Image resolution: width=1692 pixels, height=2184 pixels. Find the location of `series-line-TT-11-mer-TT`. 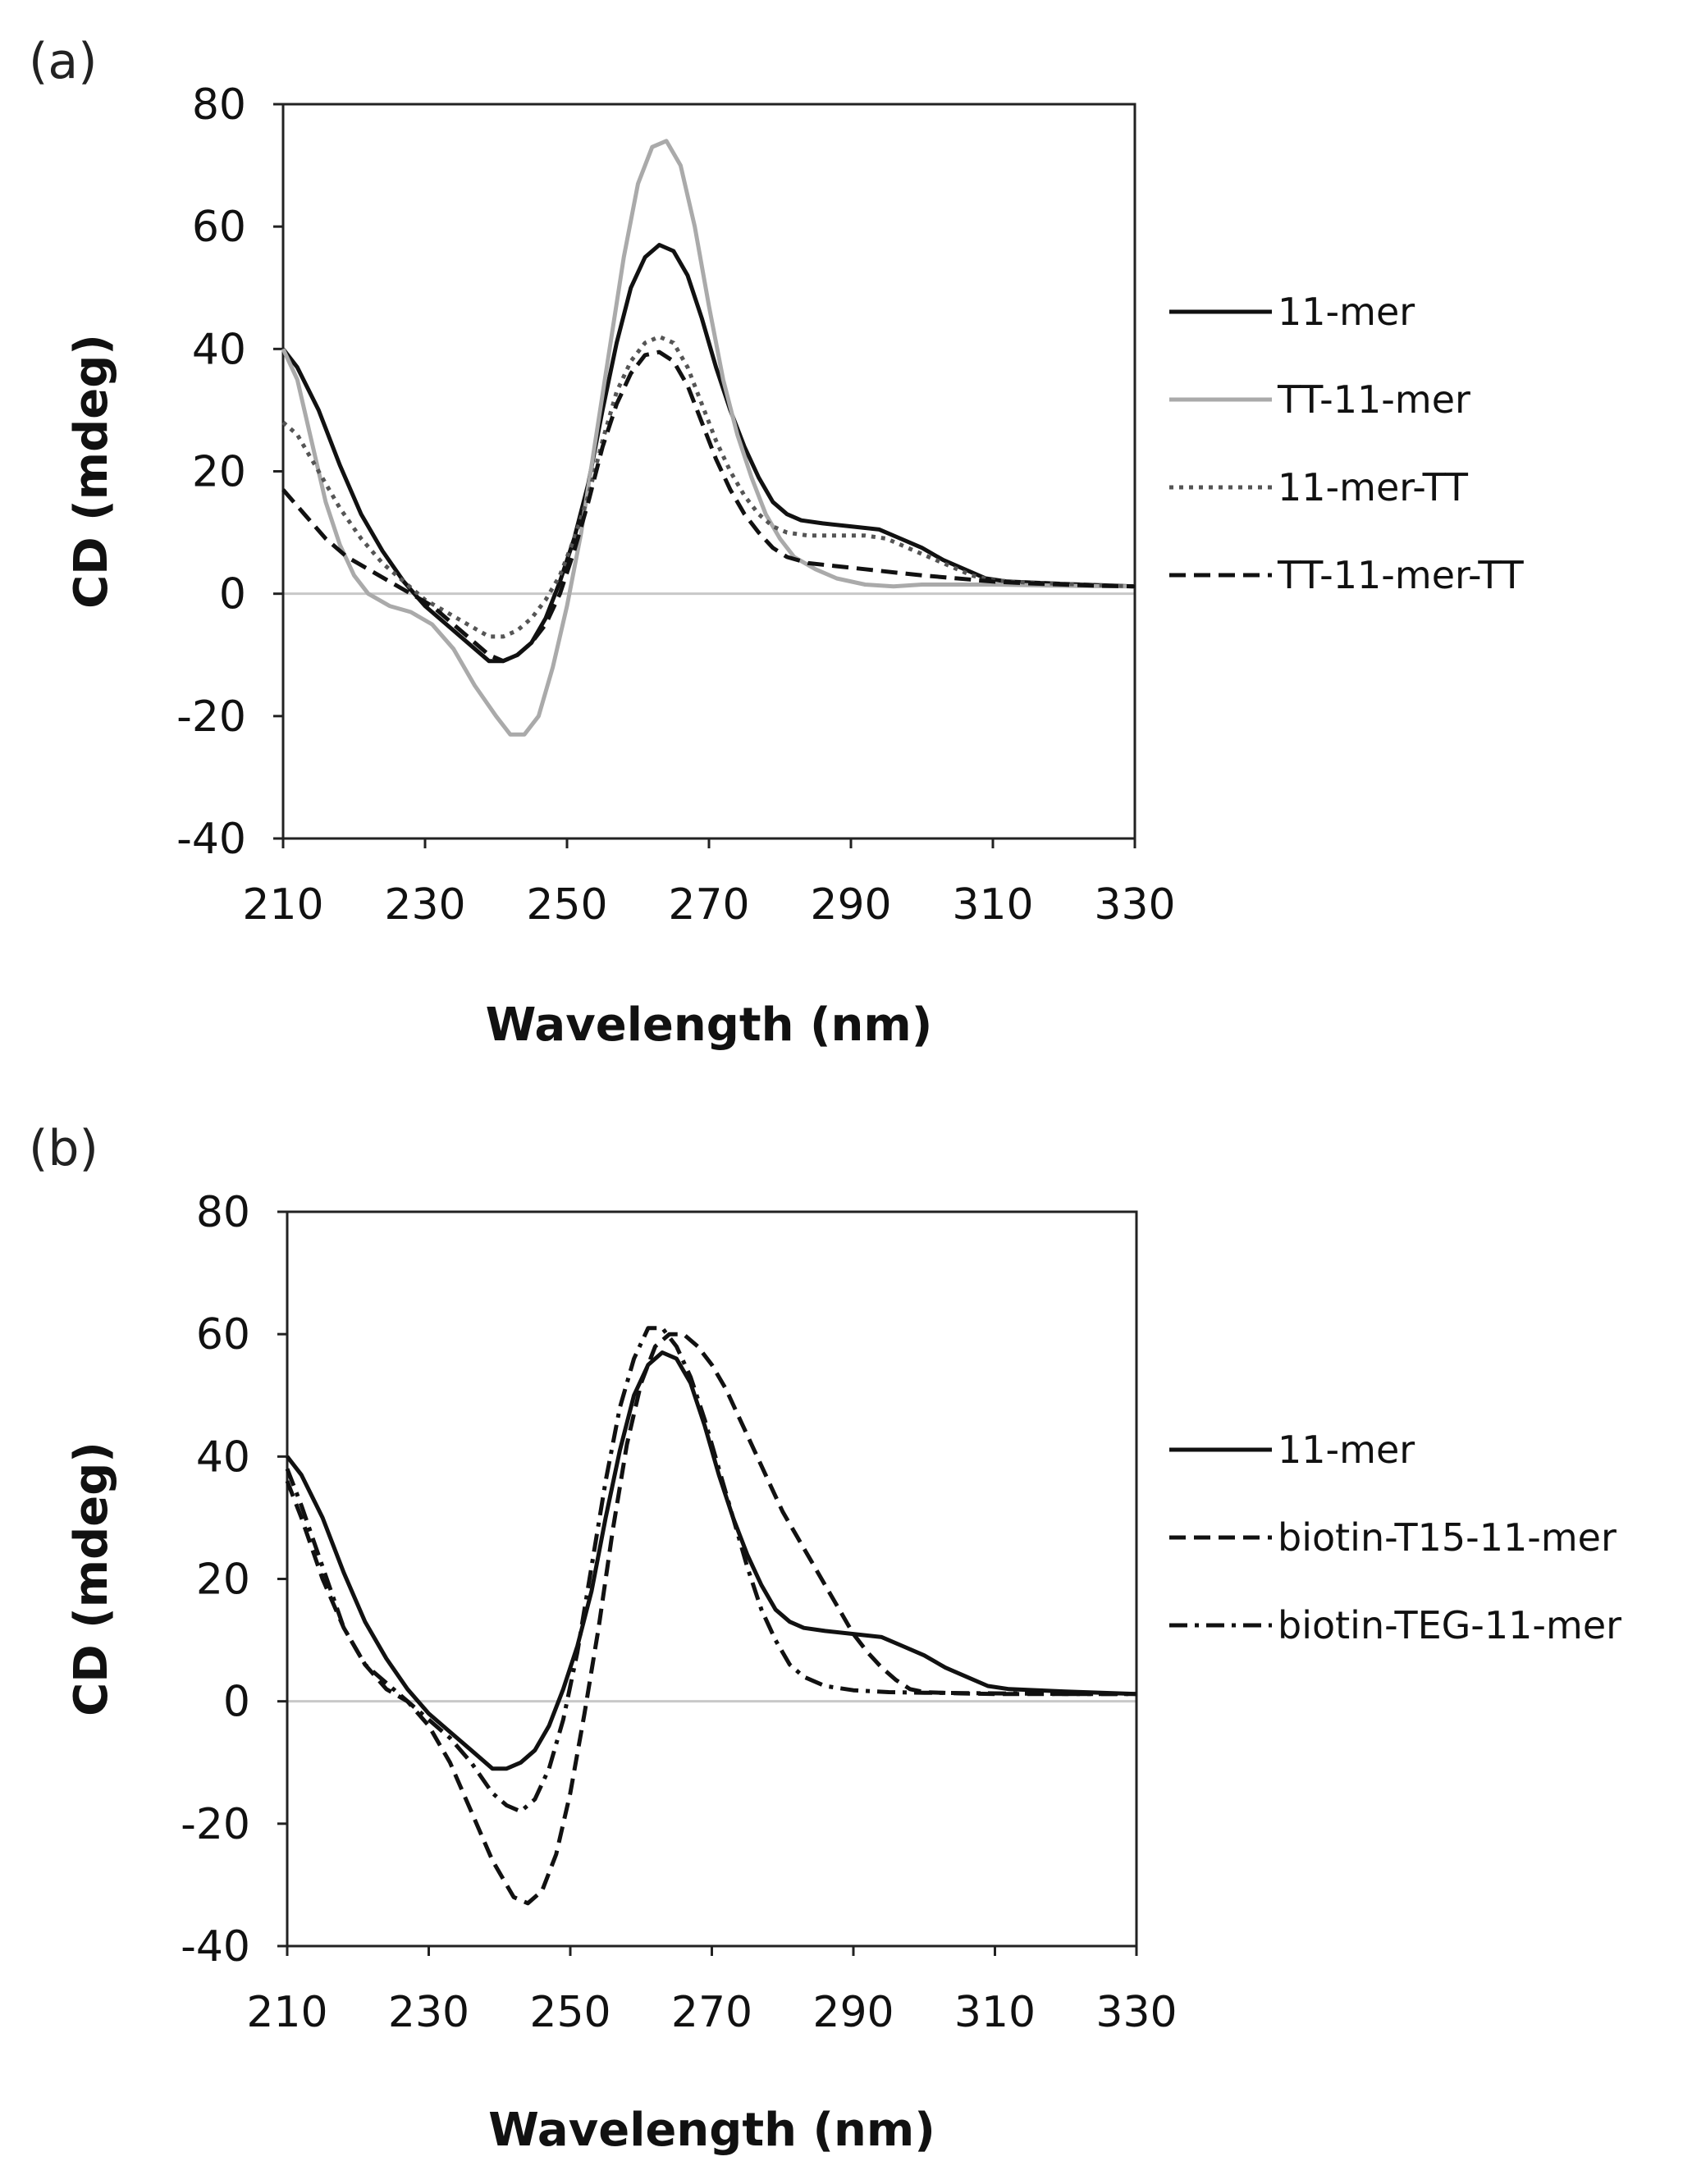

series-line-TT-11-mer-TT is located at coordinates (708, 507).